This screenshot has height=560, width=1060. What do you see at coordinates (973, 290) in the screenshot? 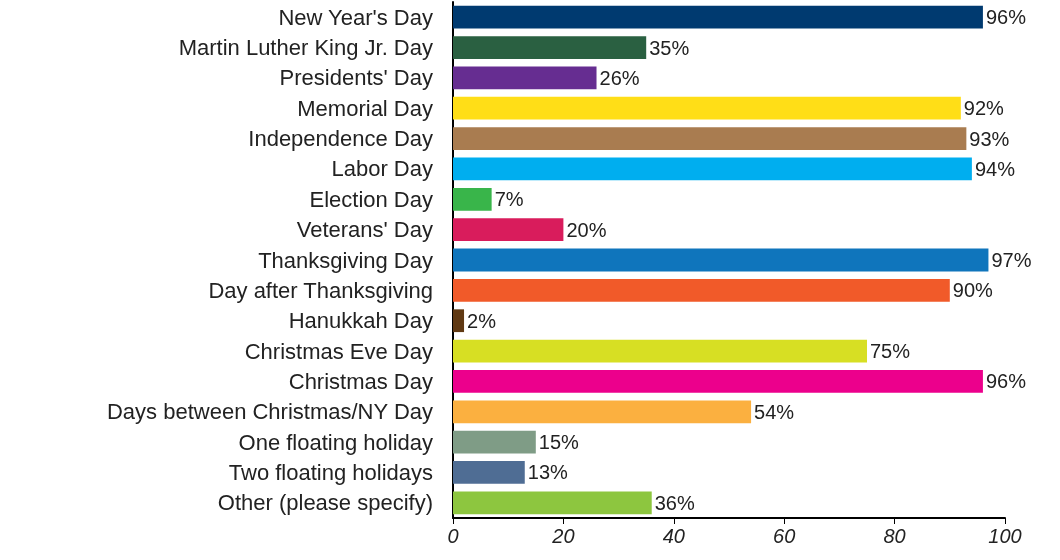
I see `data-label: 90%` at bounding box center [973, 290].